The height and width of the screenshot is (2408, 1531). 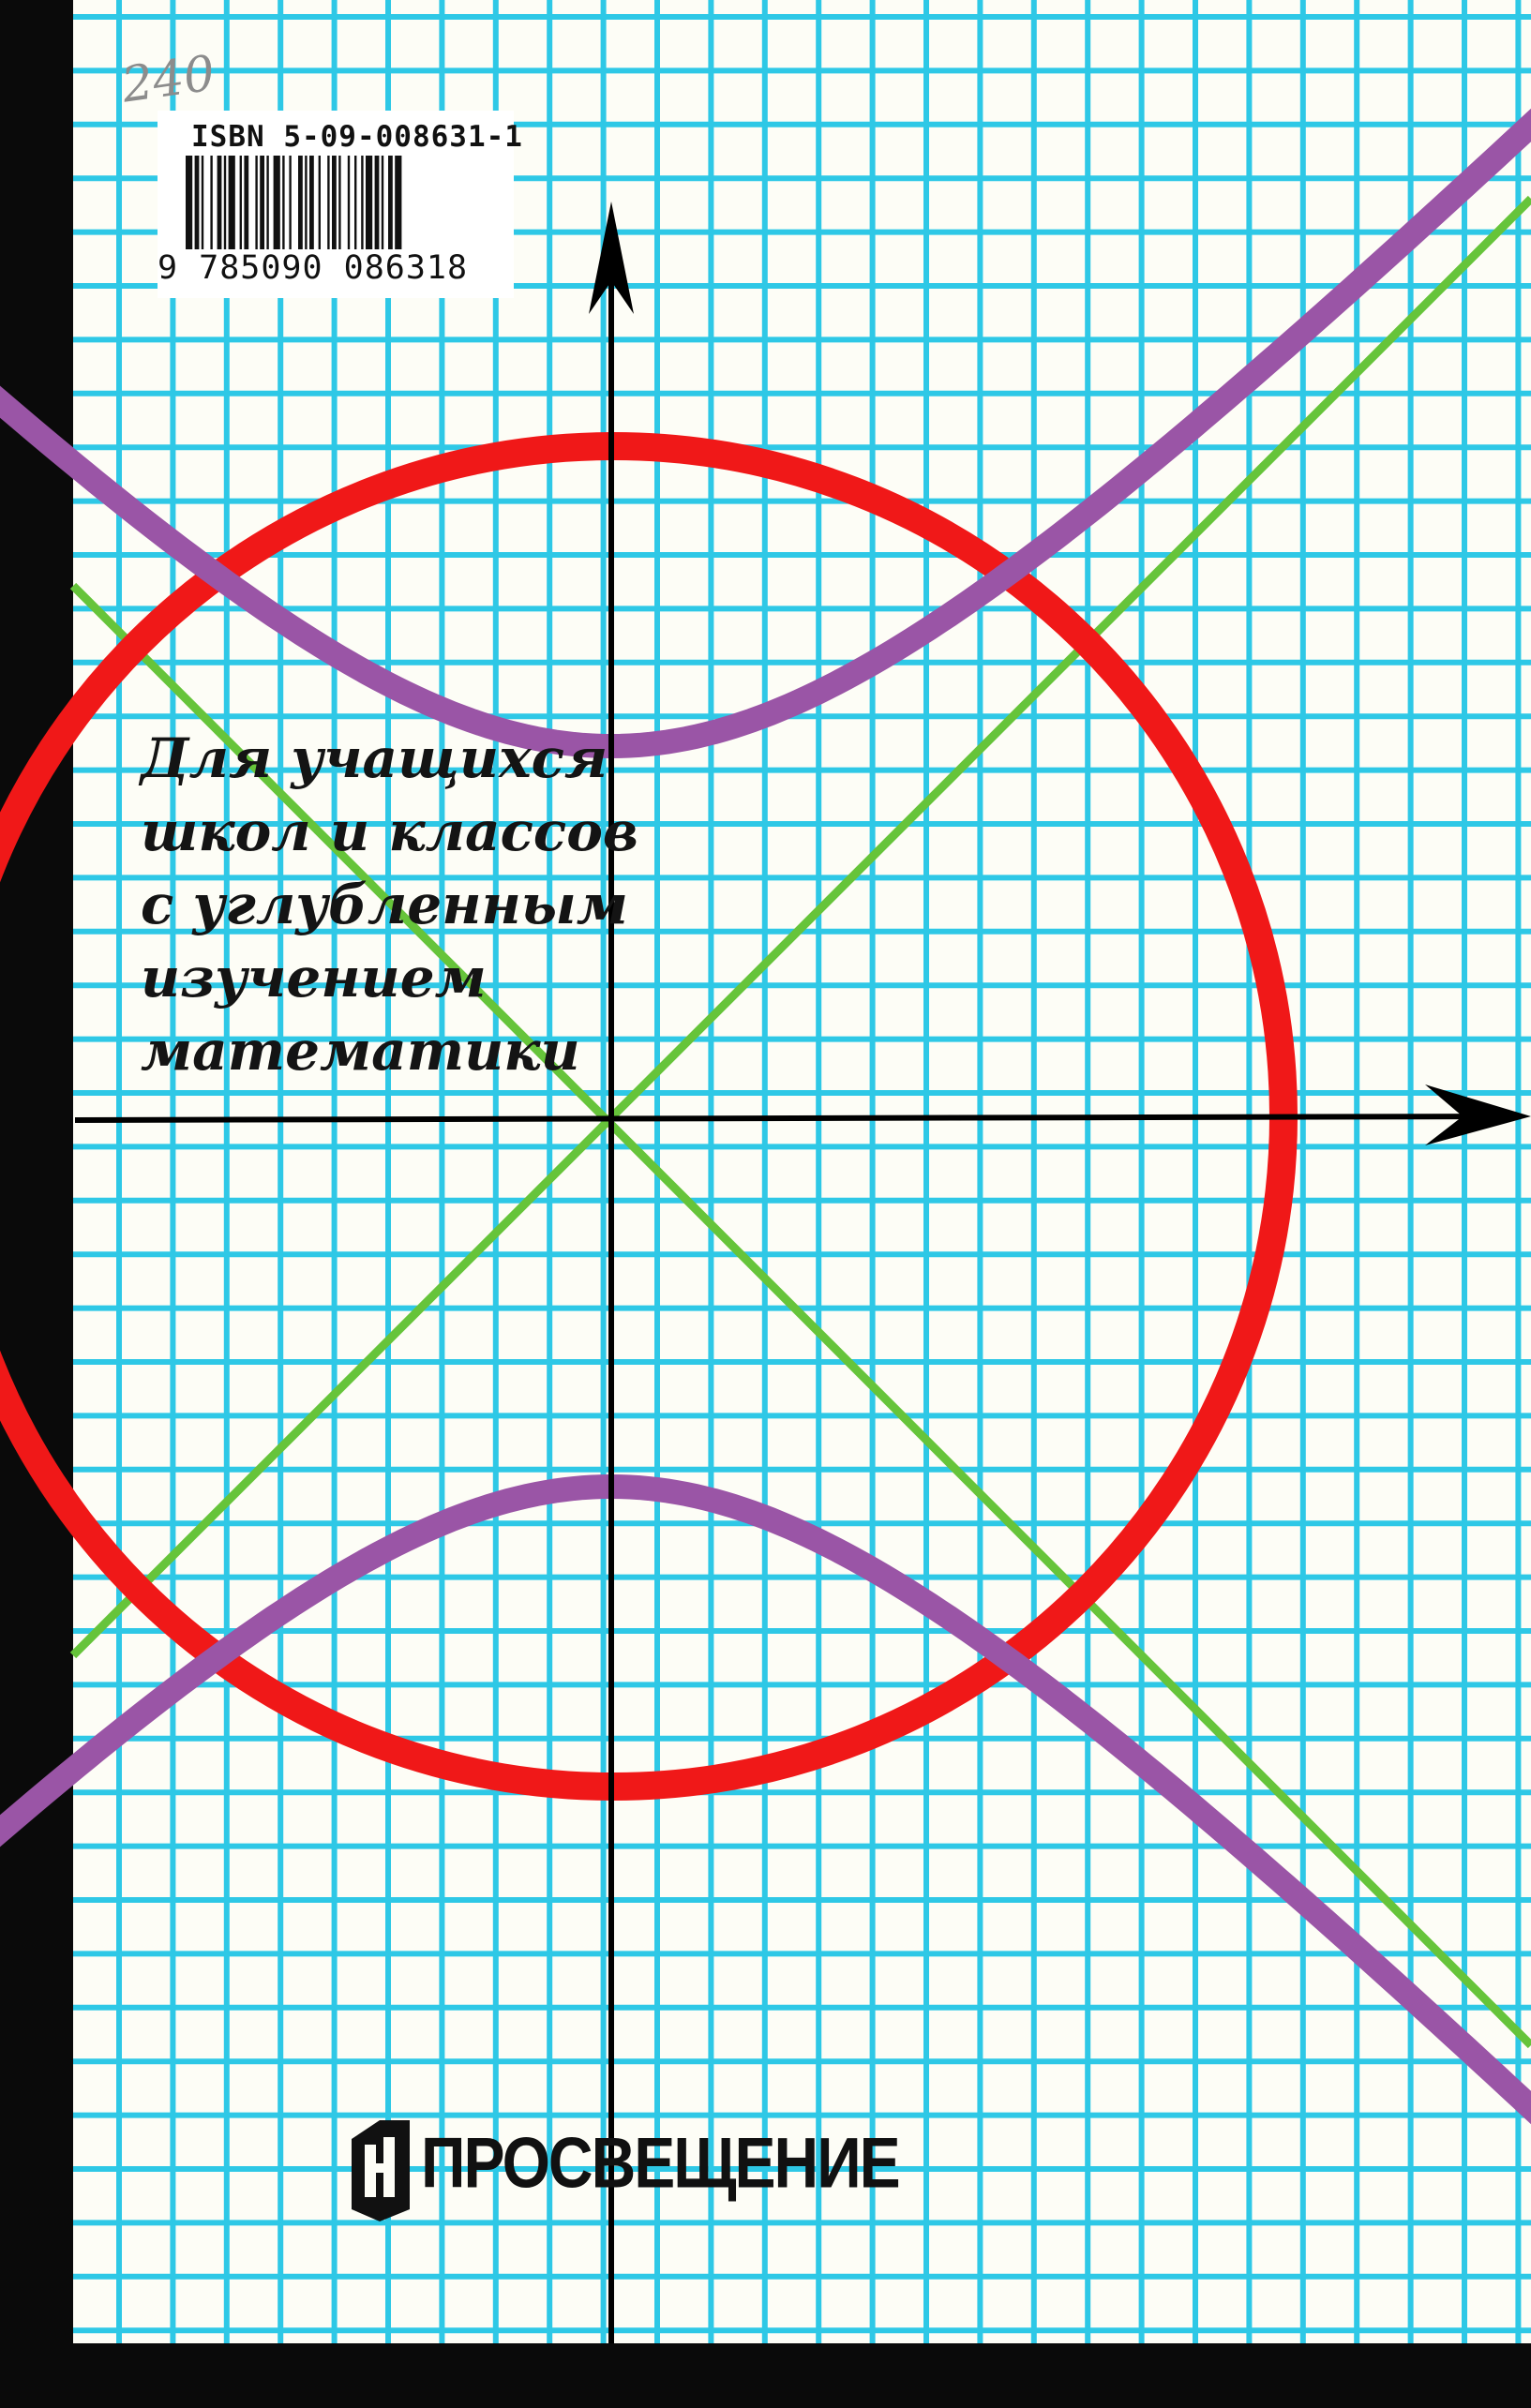 What do you see at coordinates (313, 268) in the screenshot?
I see `barcode-digits: 9 785090 086318` at bounding box center [313, 268].